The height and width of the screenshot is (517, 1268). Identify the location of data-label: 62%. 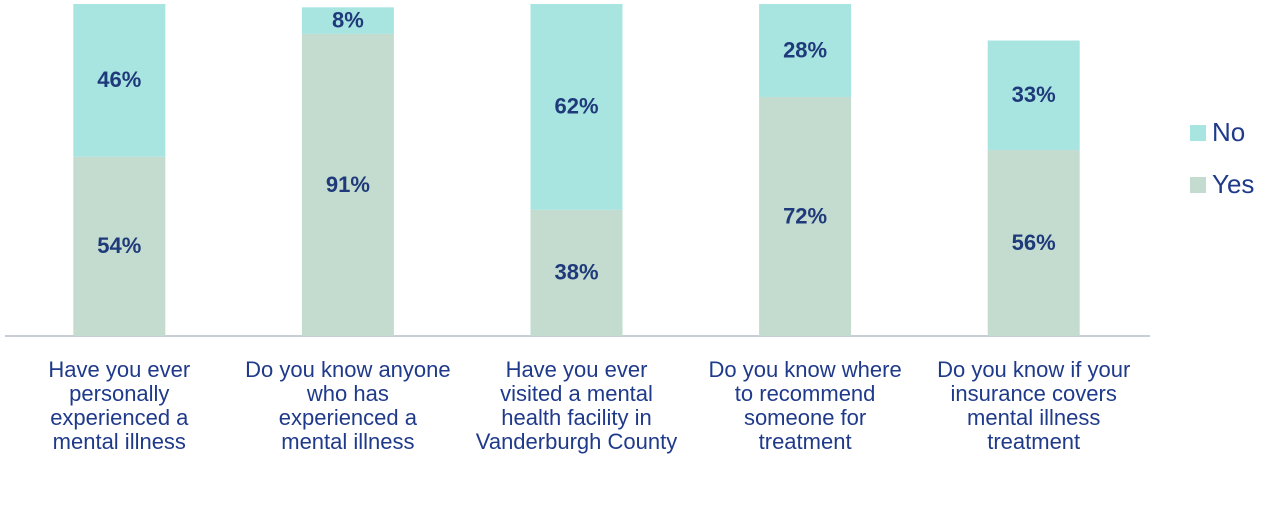
(576, 106).